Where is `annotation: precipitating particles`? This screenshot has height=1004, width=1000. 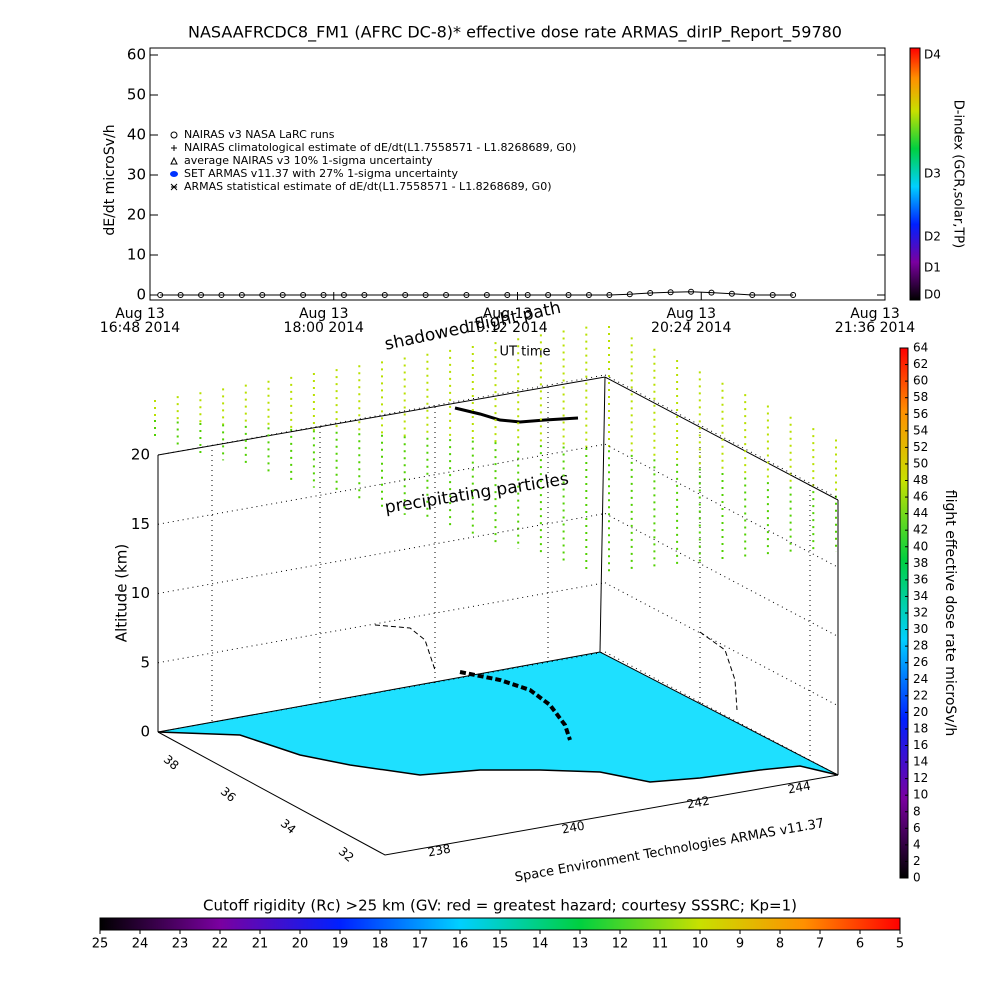
annotation: precipitating particles is located at coordinates (476, 493).